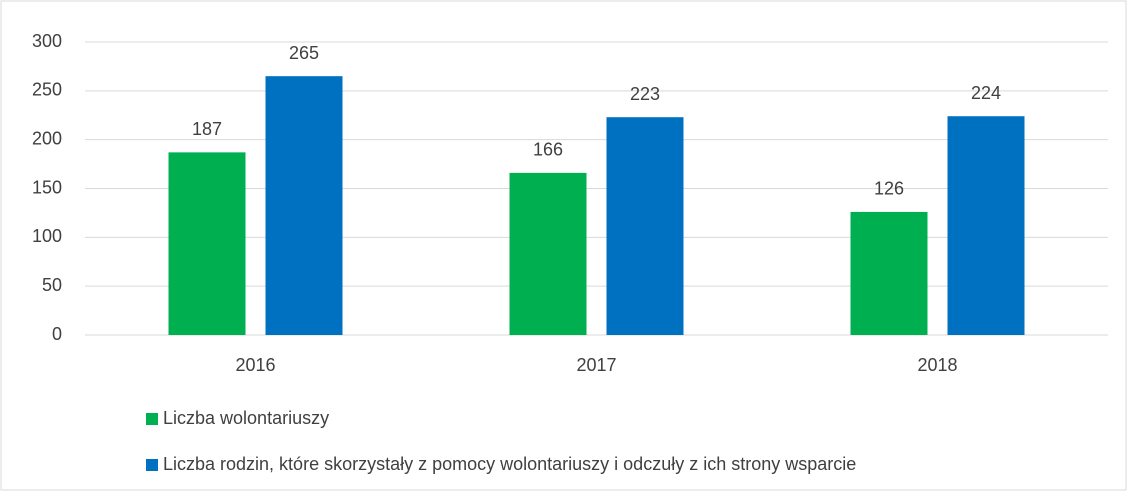 The width and height of the screenshot is (1127, 491). Describe the element at coordinates (986, 93) in the screenshot. I see `data-label: 224` at that location.